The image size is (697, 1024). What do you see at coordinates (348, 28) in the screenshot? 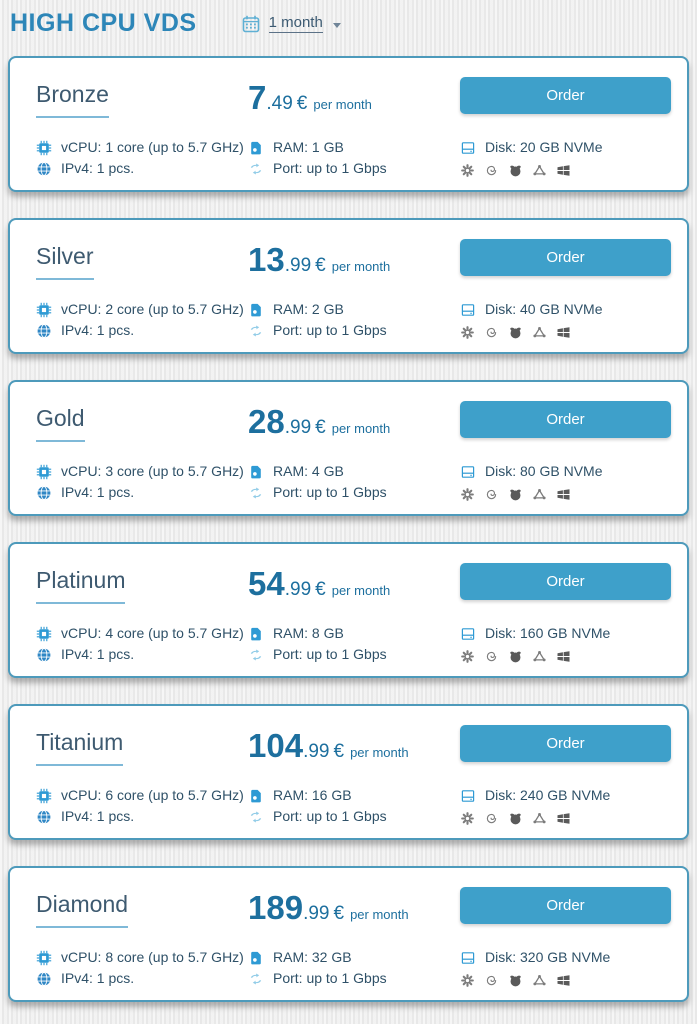
I see `page-header: HIGH CPU VDS 1 month` at bounding box center [348, 28].